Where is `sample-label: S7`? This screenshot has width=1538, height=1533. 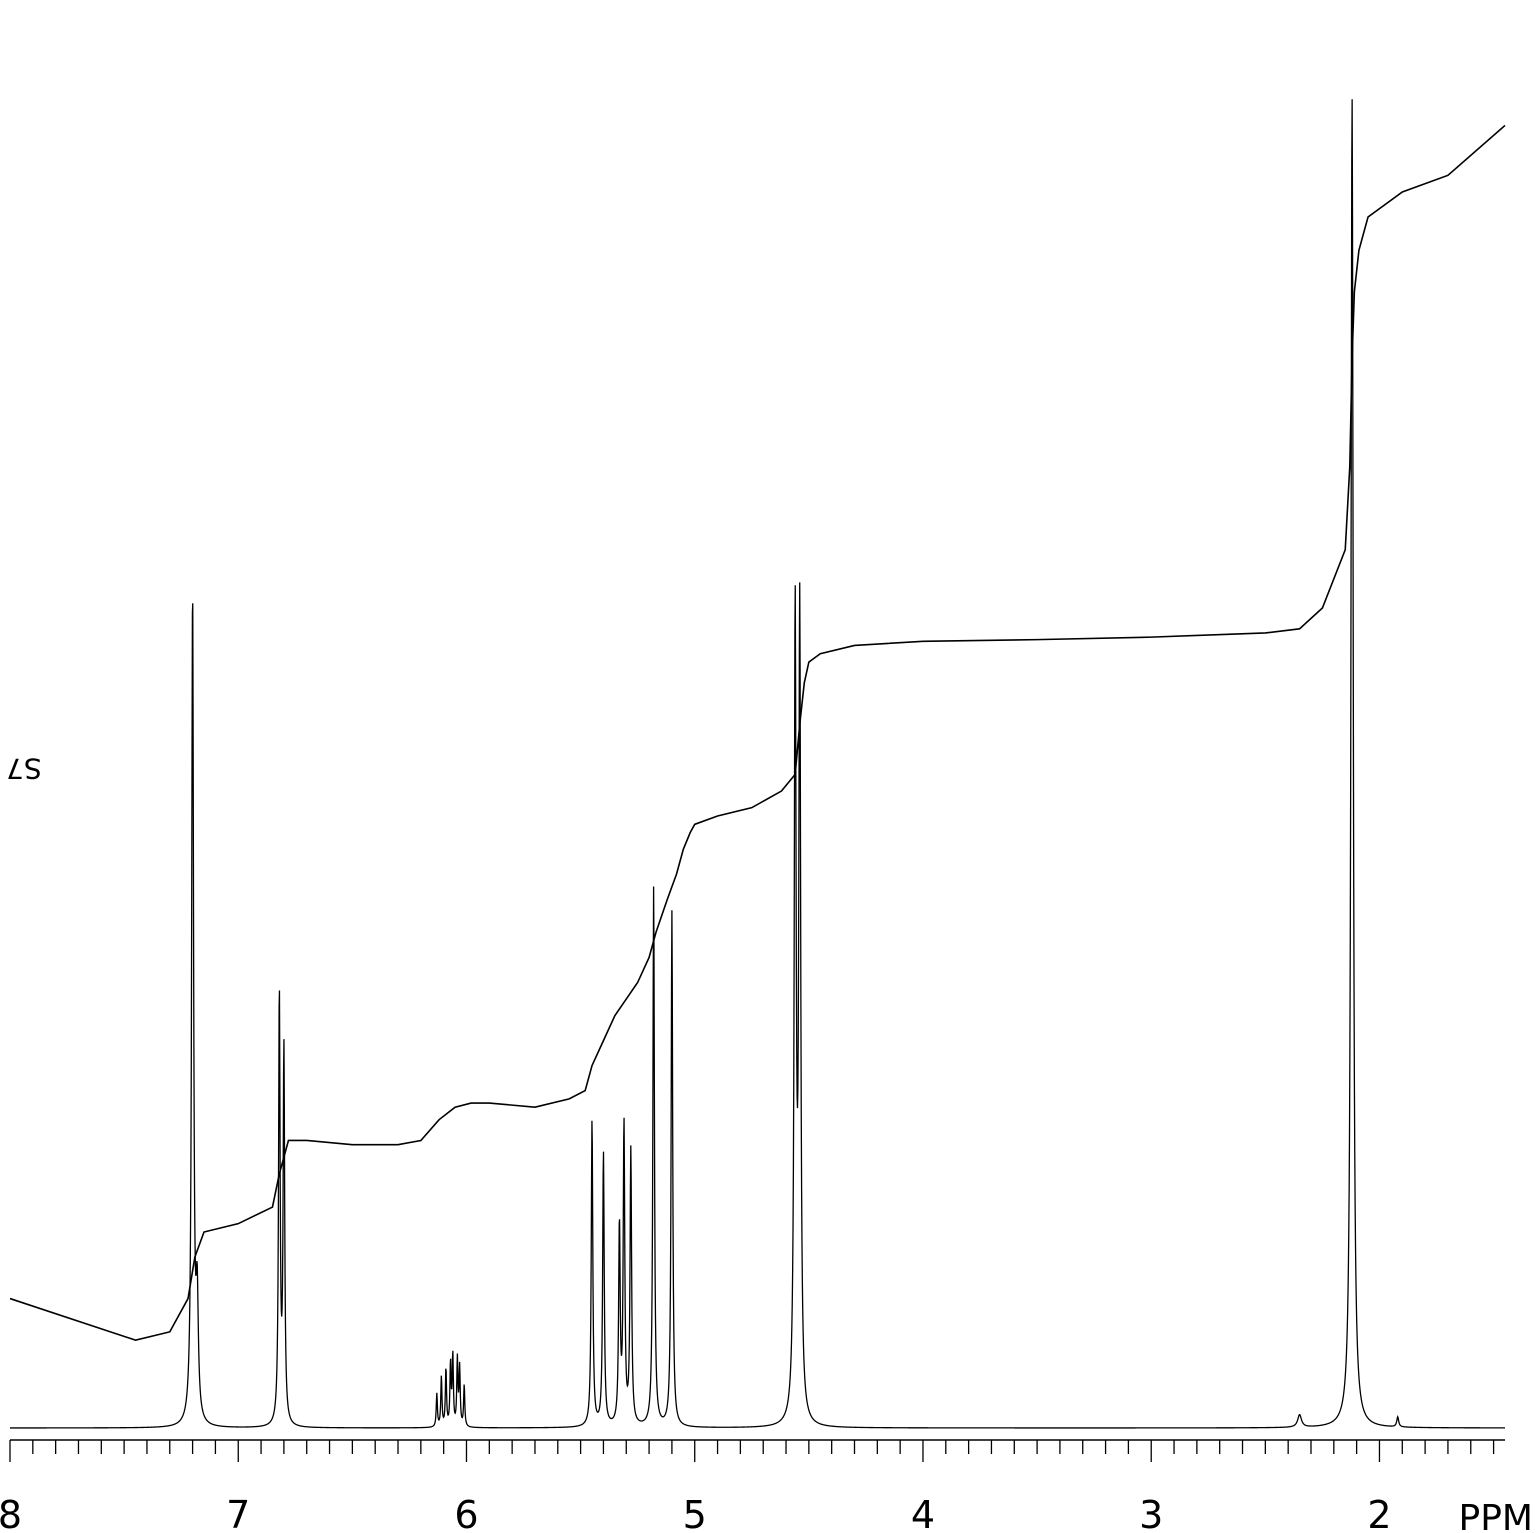 sample-label: S7 is located at coordinates (24, 768).